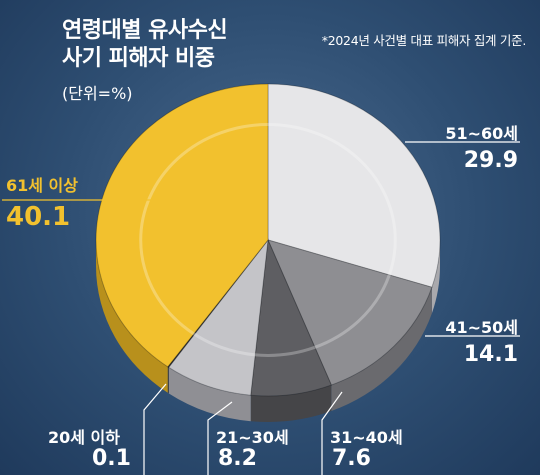 The width and height of the screenshot is (540, 475). What do you see at coordinates (291, 403) in the screenshot?
I see `slice-31-40-side` at bounding box center [291, 403].